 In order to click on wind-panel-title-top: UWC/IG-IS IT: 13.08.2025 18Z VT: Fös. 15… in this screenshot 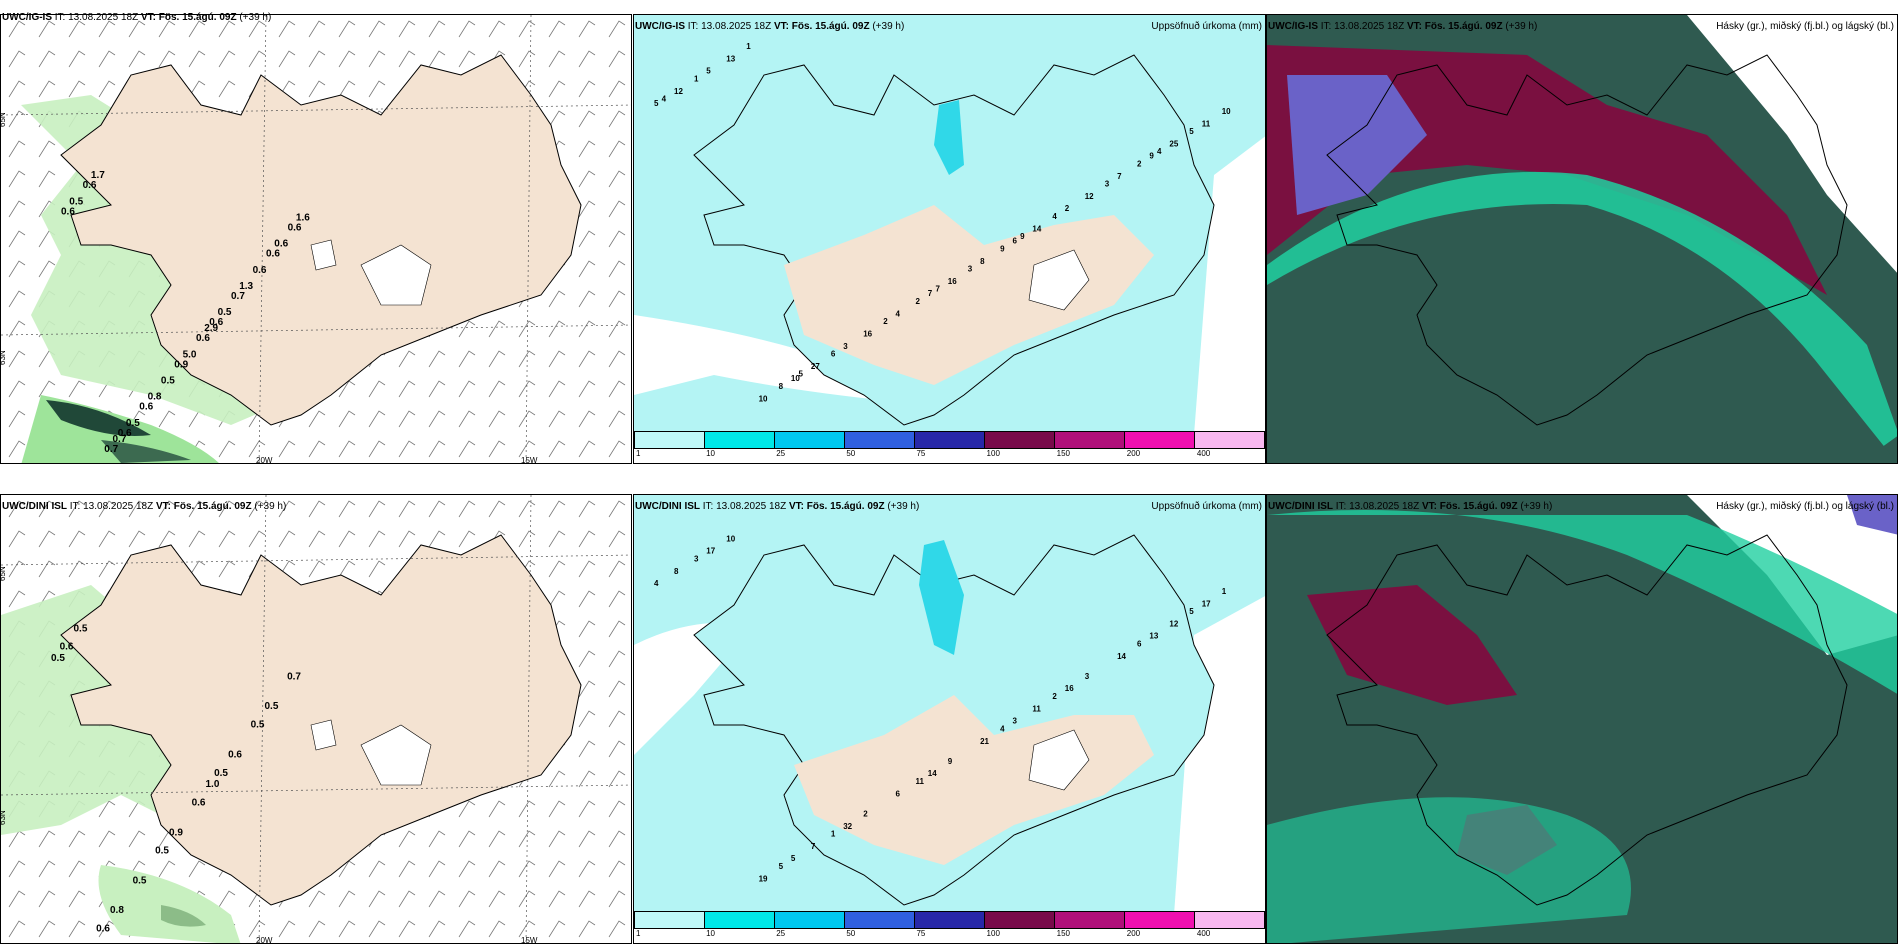, I will do `click(136, 18)`.